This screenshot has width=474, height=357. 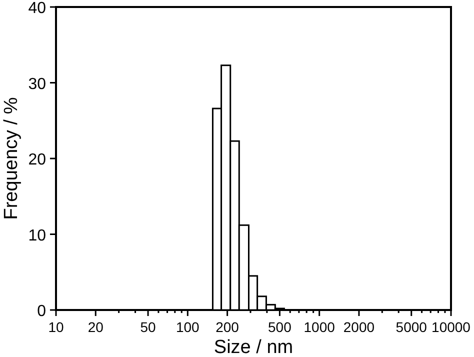 I want to click on y-tick-label: 10, so click(x=37, y=235).